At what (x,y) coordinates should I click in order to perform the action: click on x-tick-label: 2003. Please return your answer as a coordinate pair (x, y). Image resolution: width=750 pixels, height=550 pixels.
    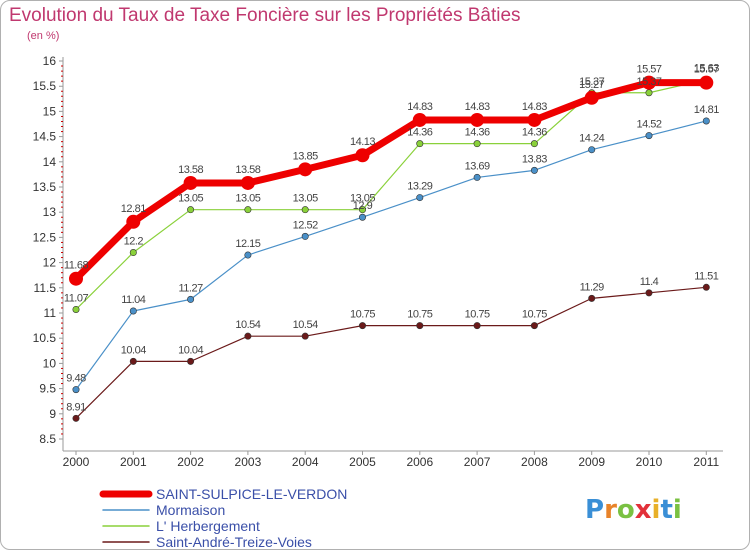
    Looking at the image, I should click on (248, 462).